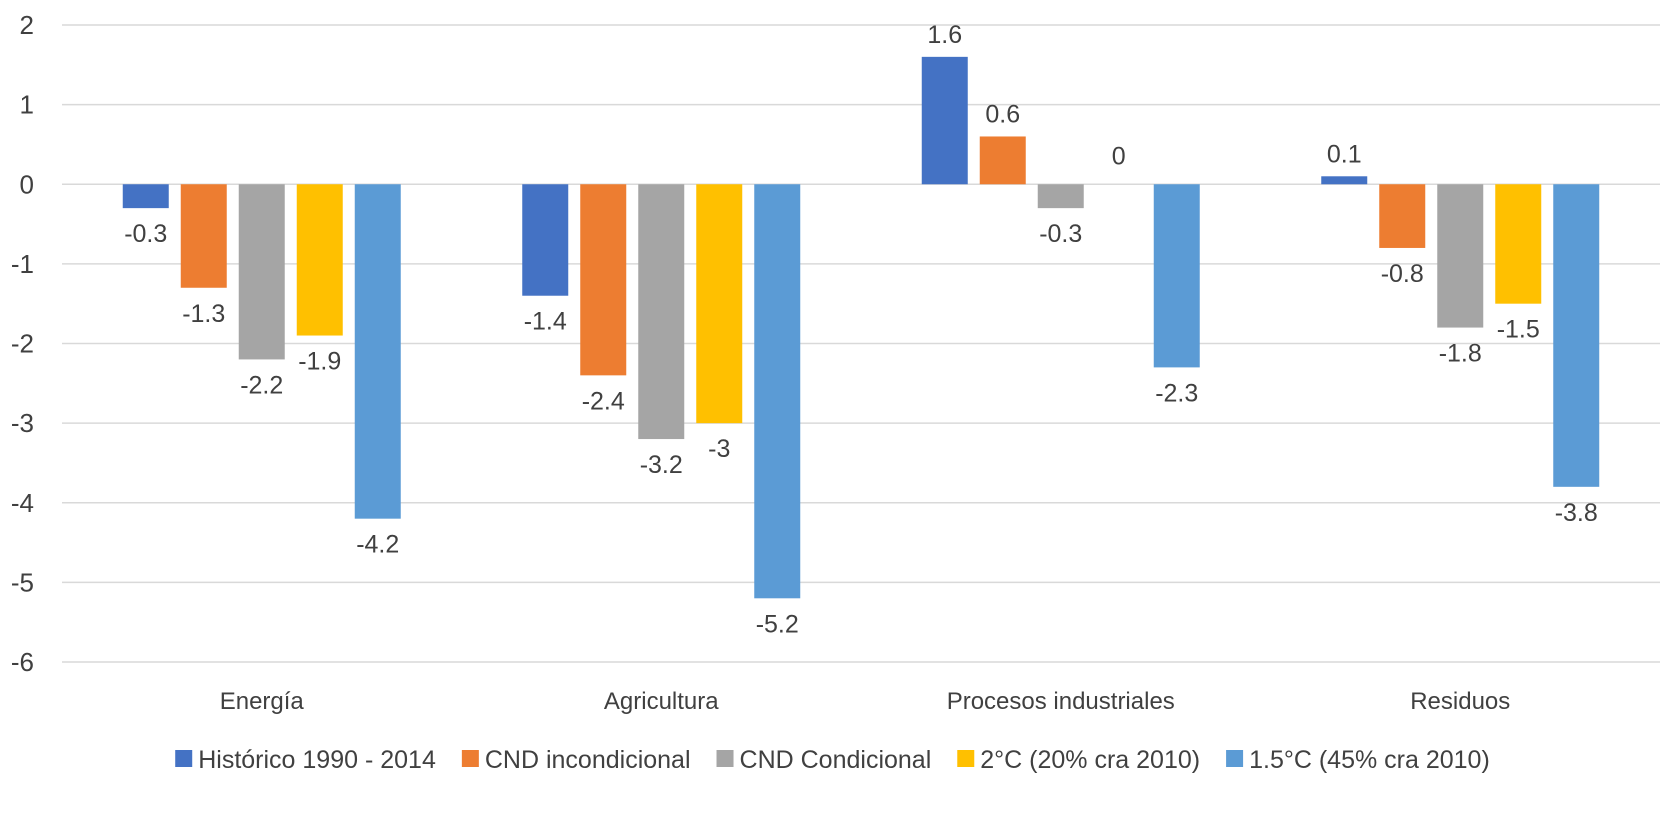 This screenshot has height=821, width=1665. I want to click on data-label: -2.3, so click(1176, 393).